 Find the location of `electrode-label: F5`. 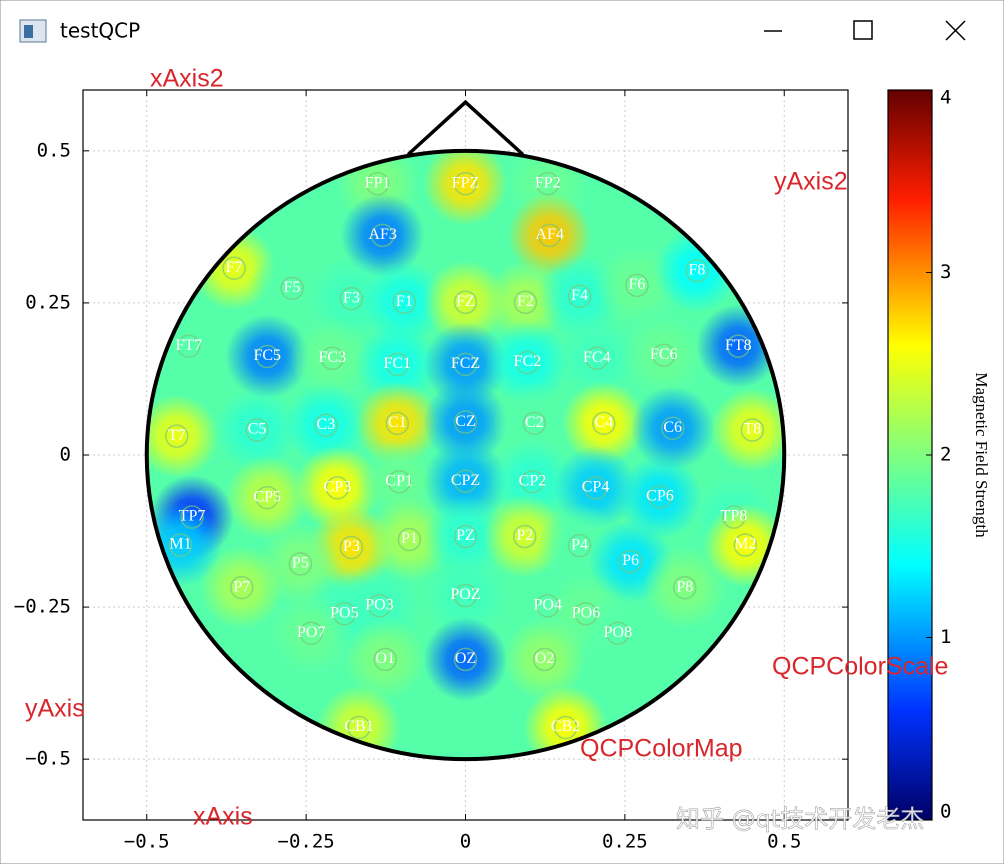

electrode-label: F5 is located at coordinates (292, 287).